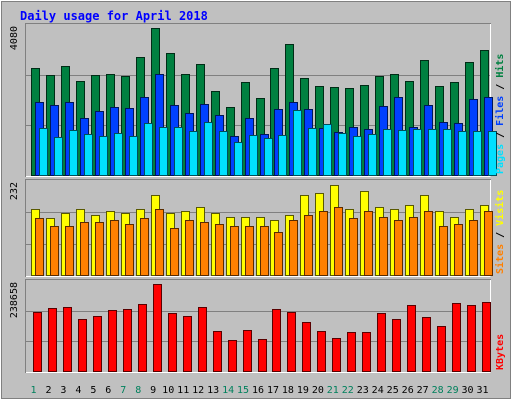 The height and width of the screenshot is (400, 512). Describe the element at coordinates (63, 390) in the screenshot. I see `x-tick-label-day-3: 3` at that location.